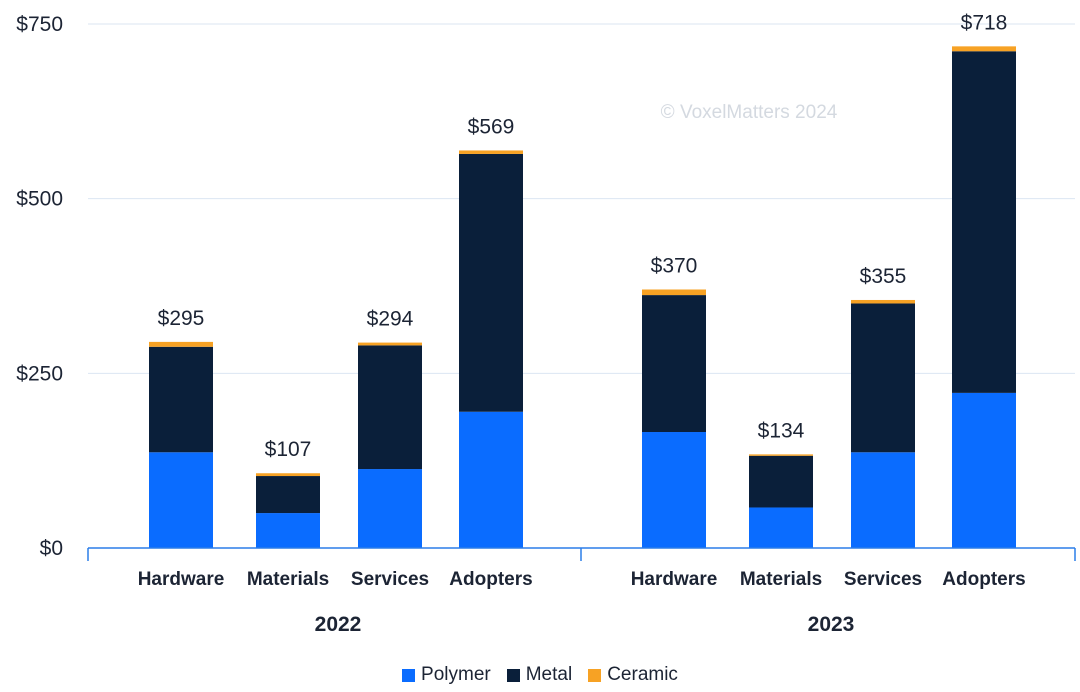  I want to click on x-group-label: 2023, so click(831, 624).